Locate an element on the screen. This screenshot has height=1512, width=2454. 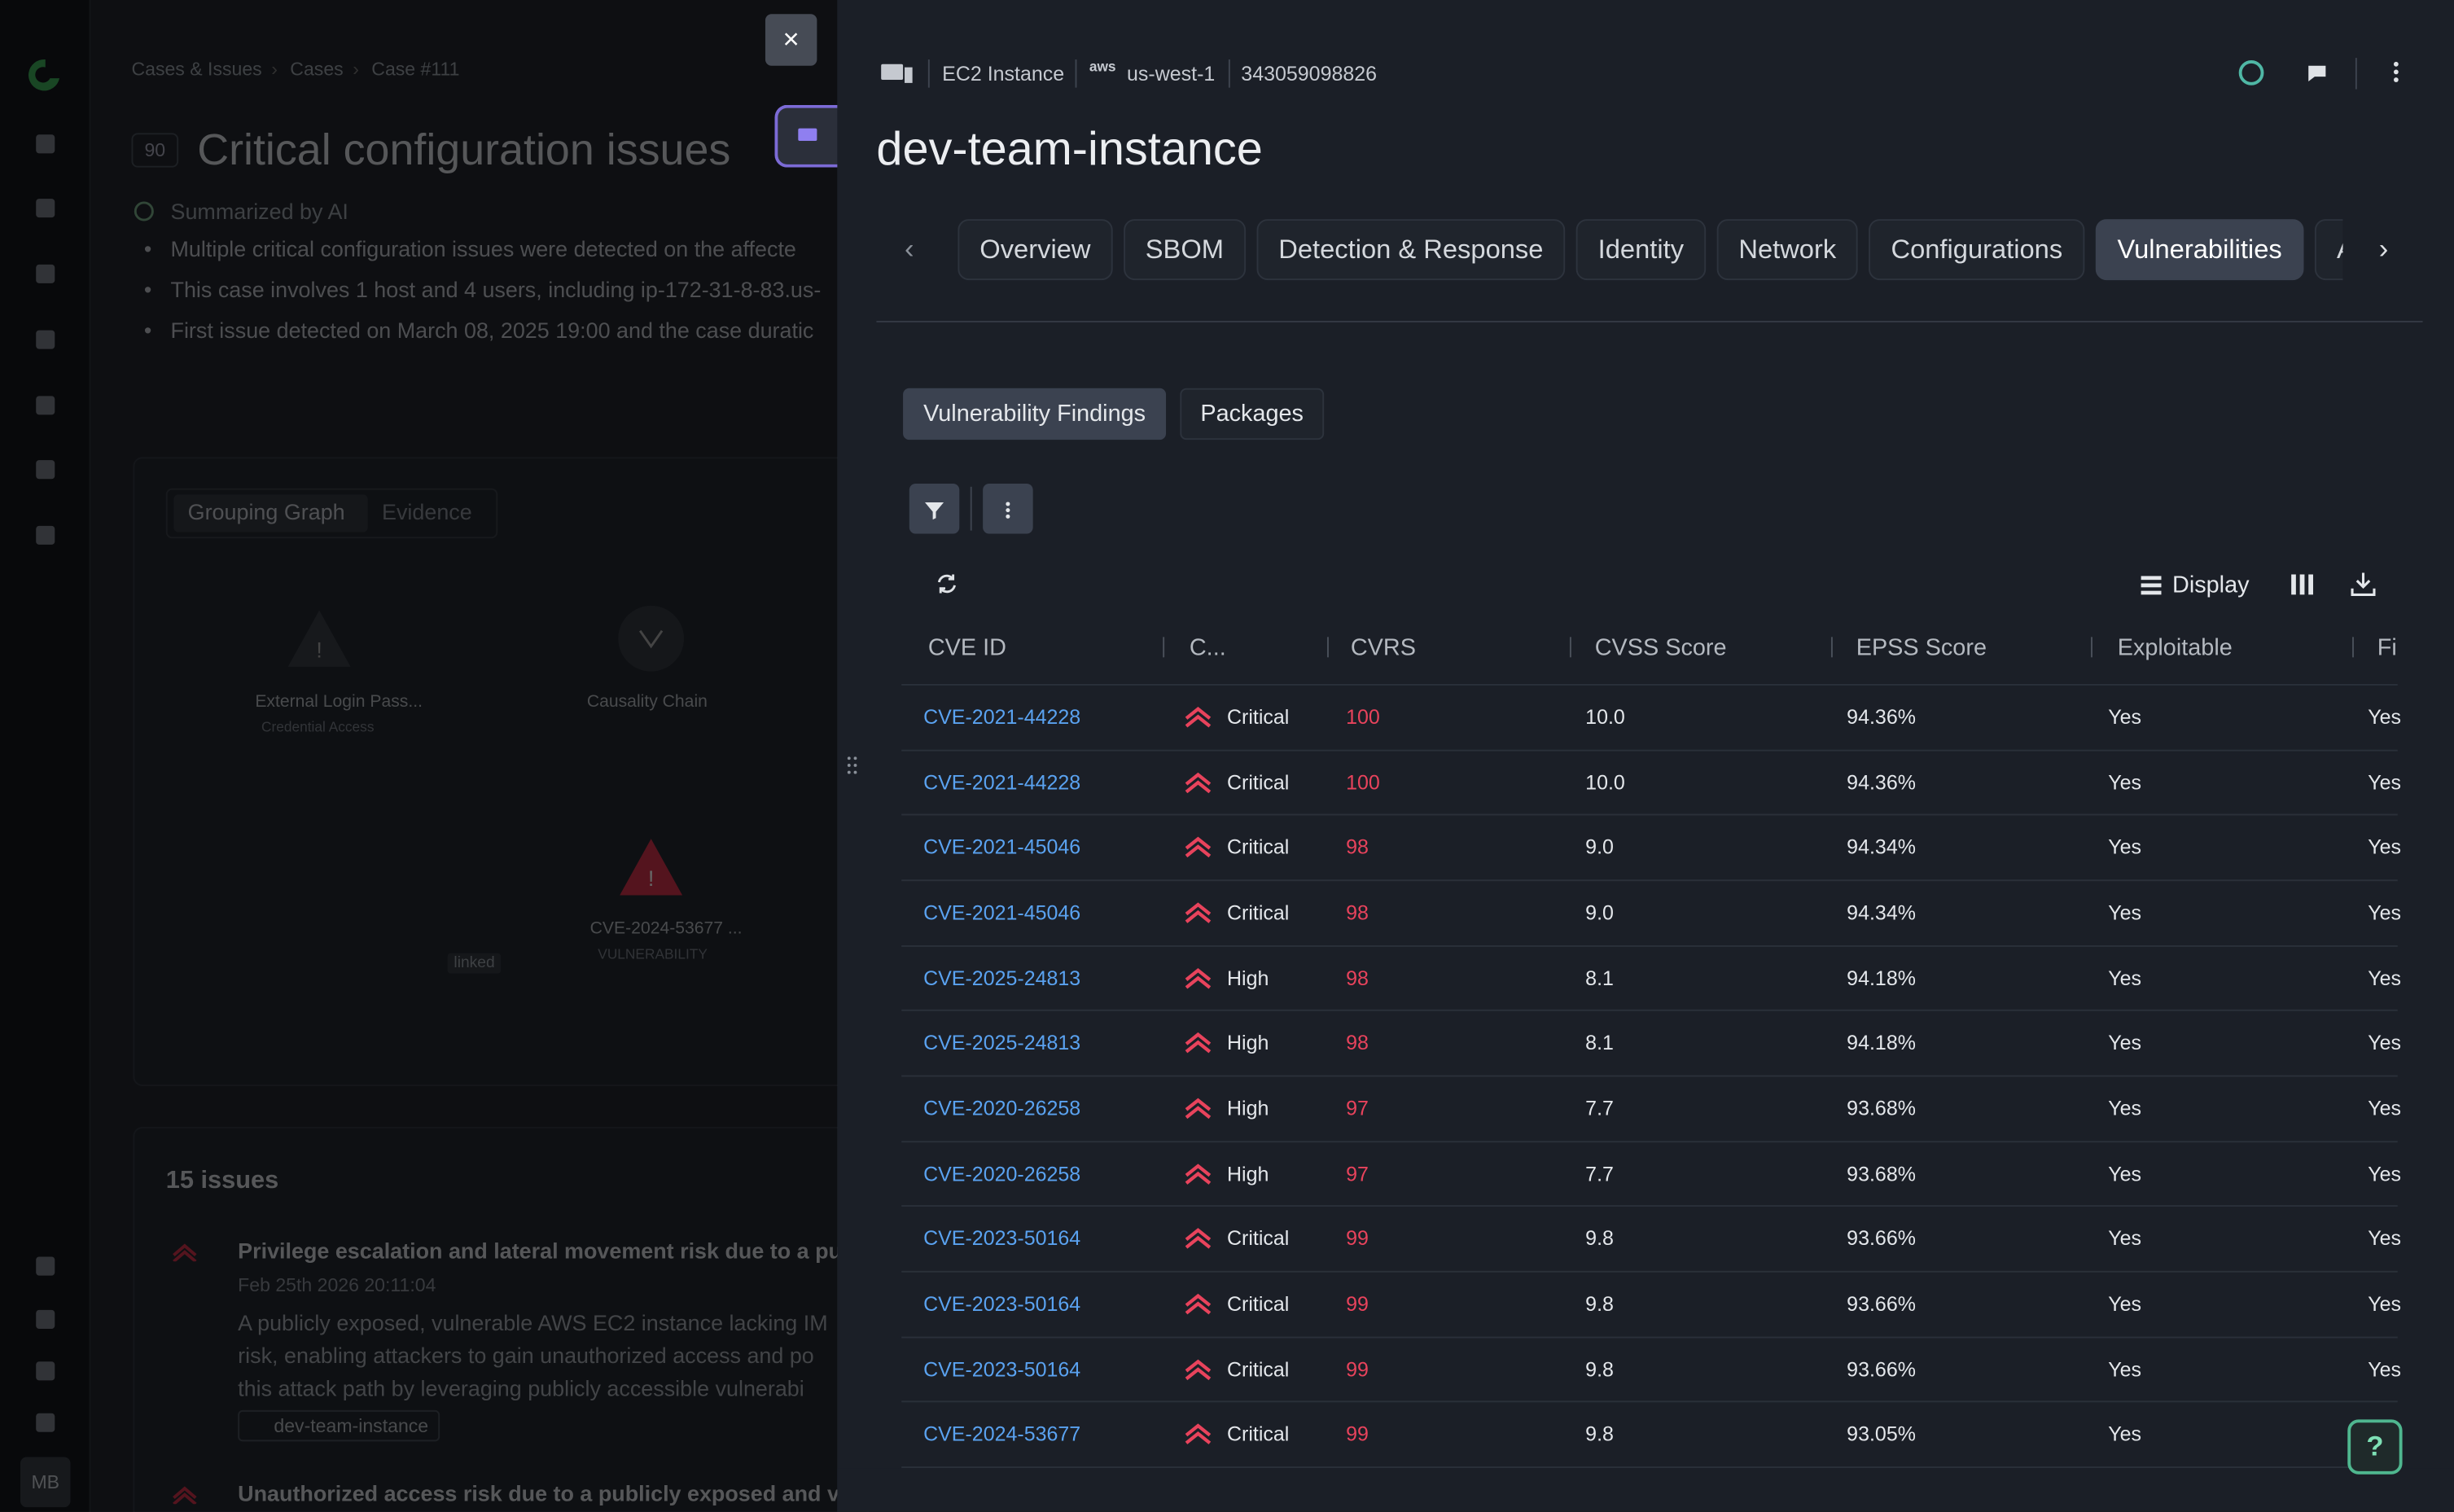
tab: Network is located at coordinates (1787, 249).